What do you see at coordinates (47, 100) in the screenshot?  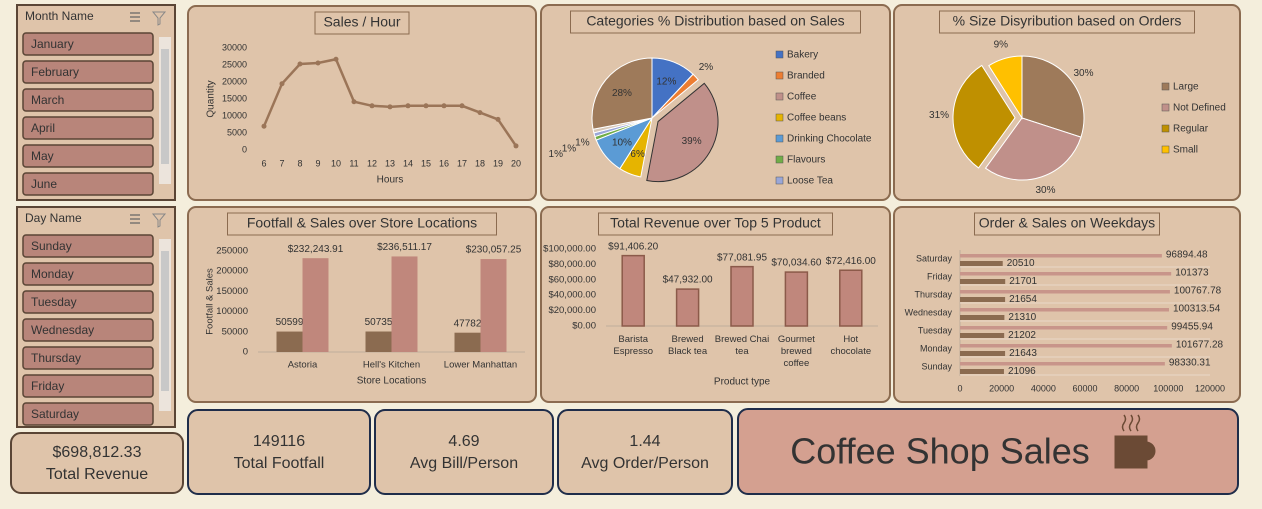 I see `slicer-item-label: March` at bounding box center [47, 100].